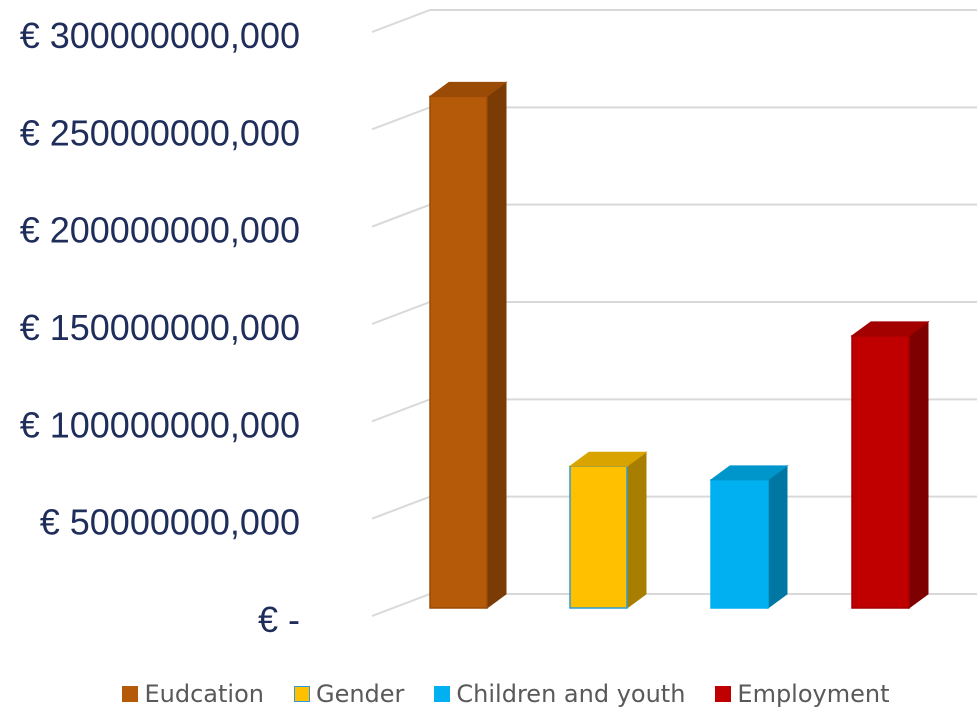 This screenshot has width=977, height=718. I want to click on legend-item-children-and-youth: Children and youth, so click(559, 694).